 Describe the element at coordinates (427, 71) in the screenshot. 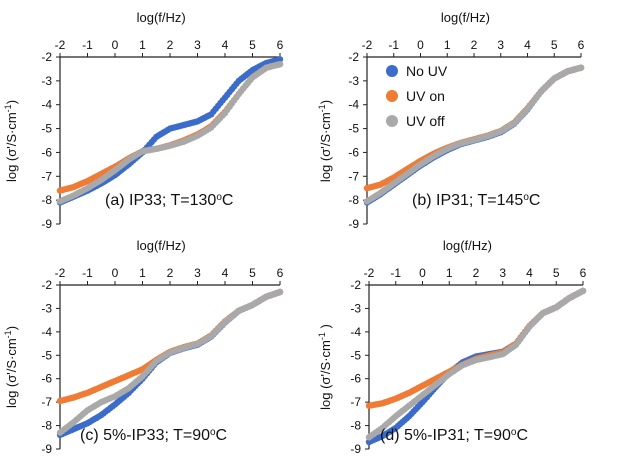

I see `legend-label: No UV` at that location.